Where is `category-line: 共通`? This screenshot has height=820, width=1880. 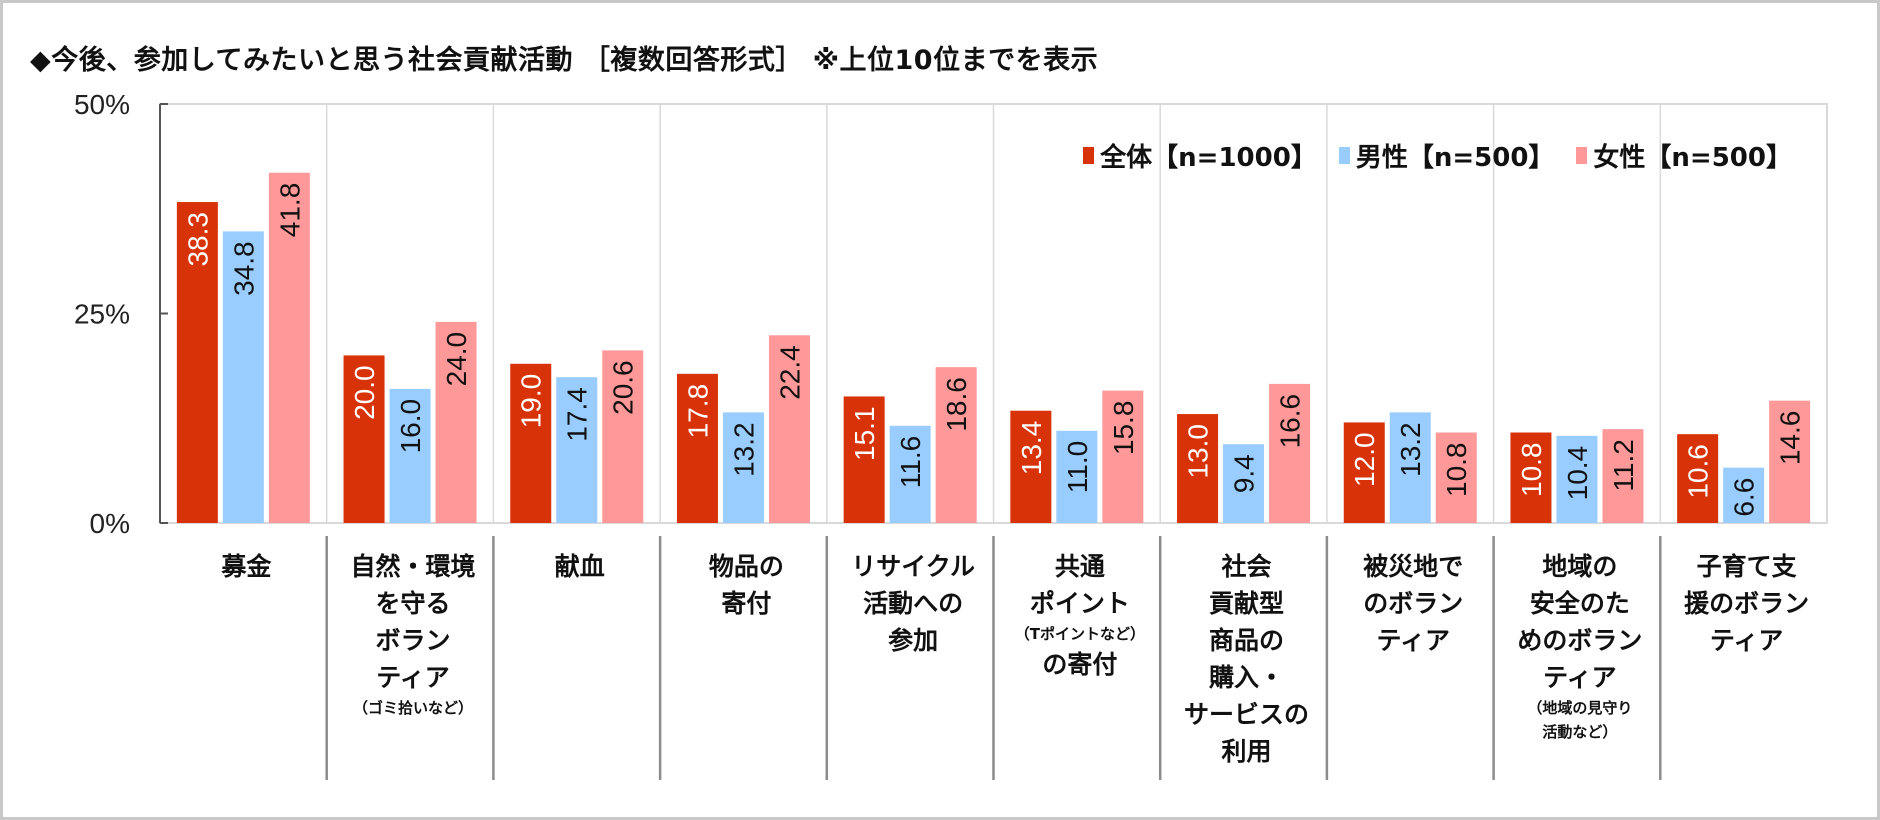
category-line: 共通 is located at coordinates (1079, 566).